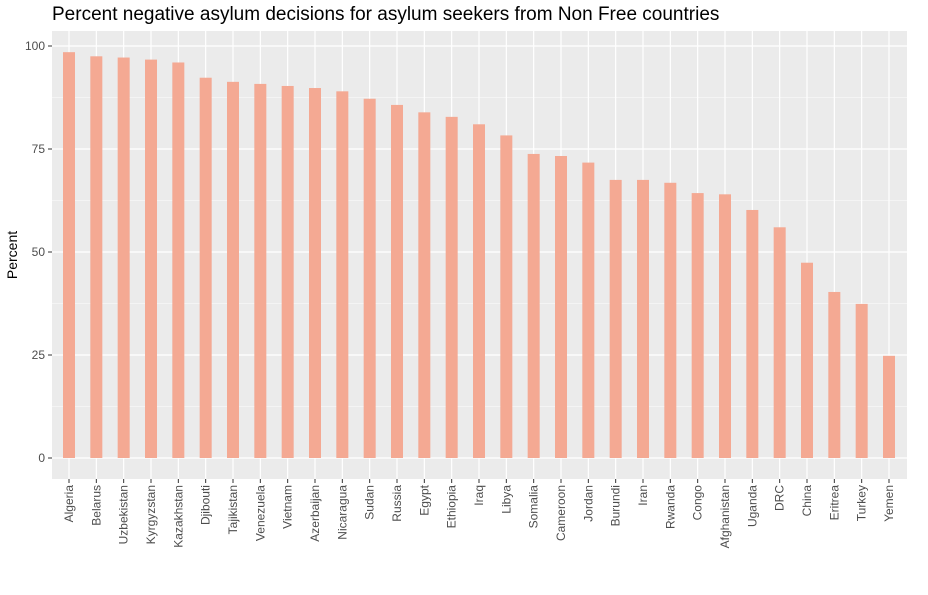 Image resolution: width=928 pixels, height=595 pixels. Describe the element at coordinates (533, 305) in the screenshot. I see `bar-somalia` at that location.